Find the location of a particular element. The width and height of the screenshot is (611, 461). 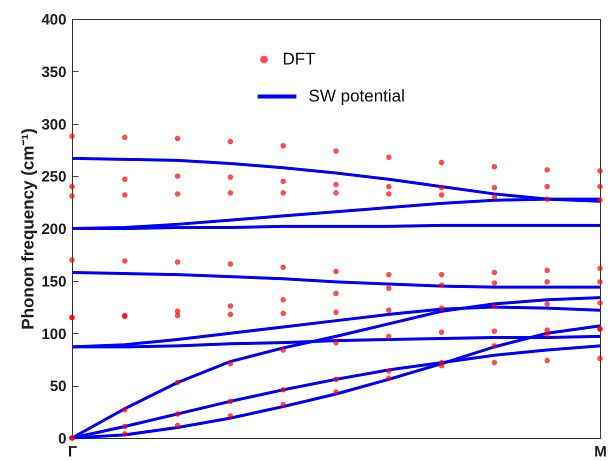

y-tick-label: 100 is located at coordinates (53, 334).